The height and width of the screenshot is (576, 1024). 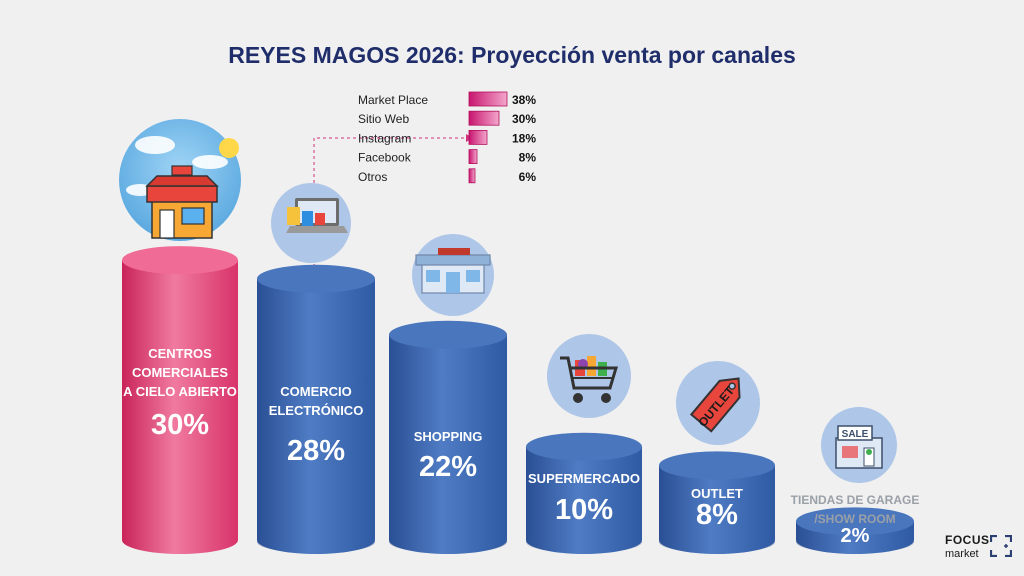 I want to click on channel-value: 18%, so click(x=524, y=138).